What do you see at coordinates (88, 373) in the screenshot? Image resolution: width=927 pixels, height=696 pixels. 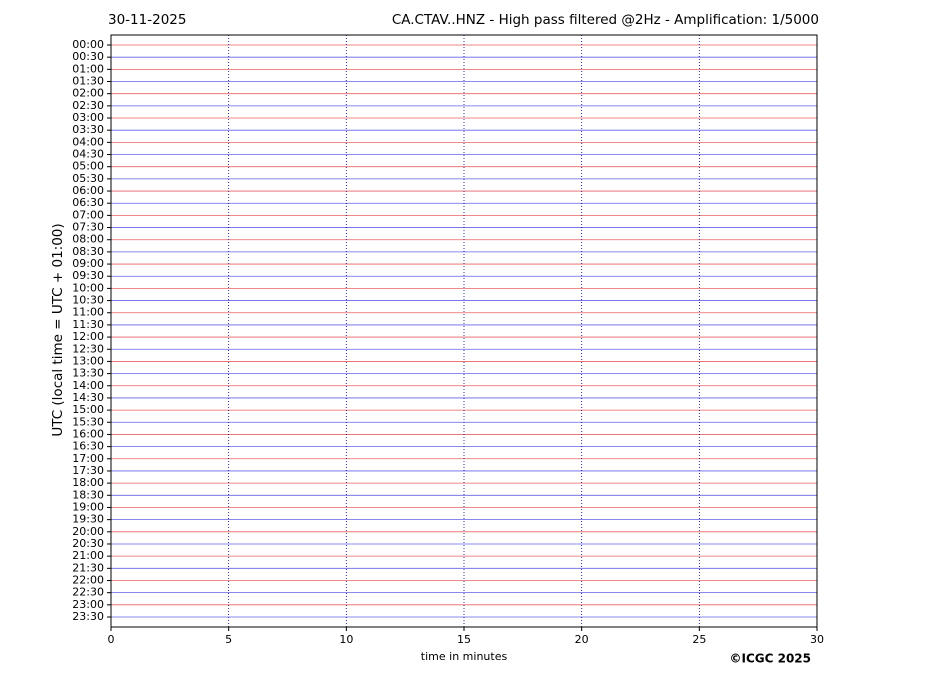 I see `y-tick-label: 13:30` at bounding box center [88, 373].